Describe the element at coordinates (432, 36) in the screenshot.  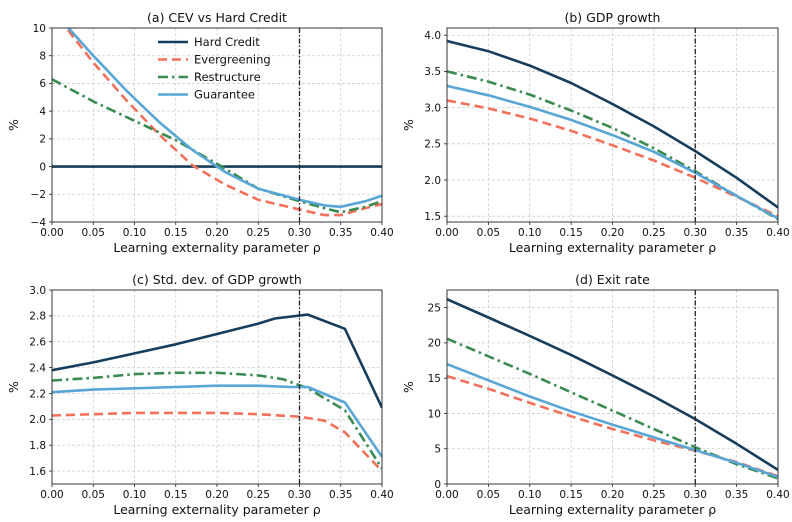
I see `y-tick-label: 4.0` at that location.